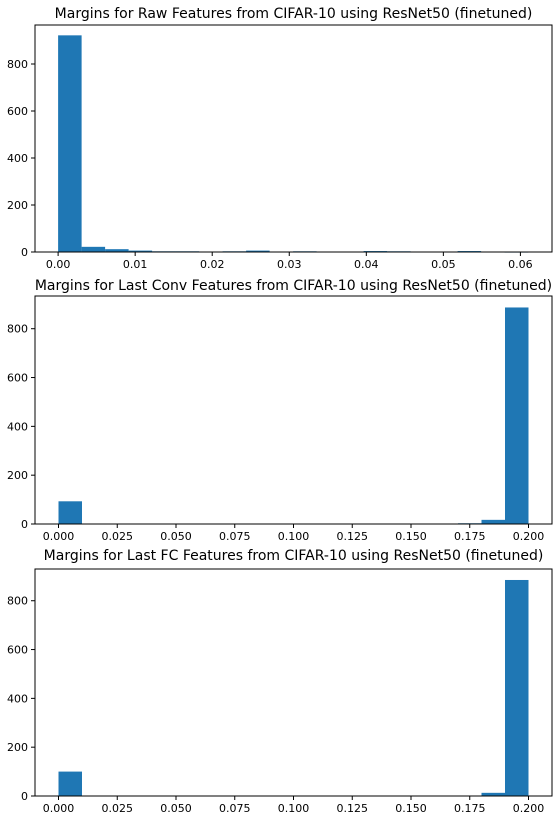 The height and width of the screenshot is (821, 557). What do you see at coordinates (24, 796) in the screenshot?
I see `y-tick-label-last-fc: 0` at bounding box center [24, 796].